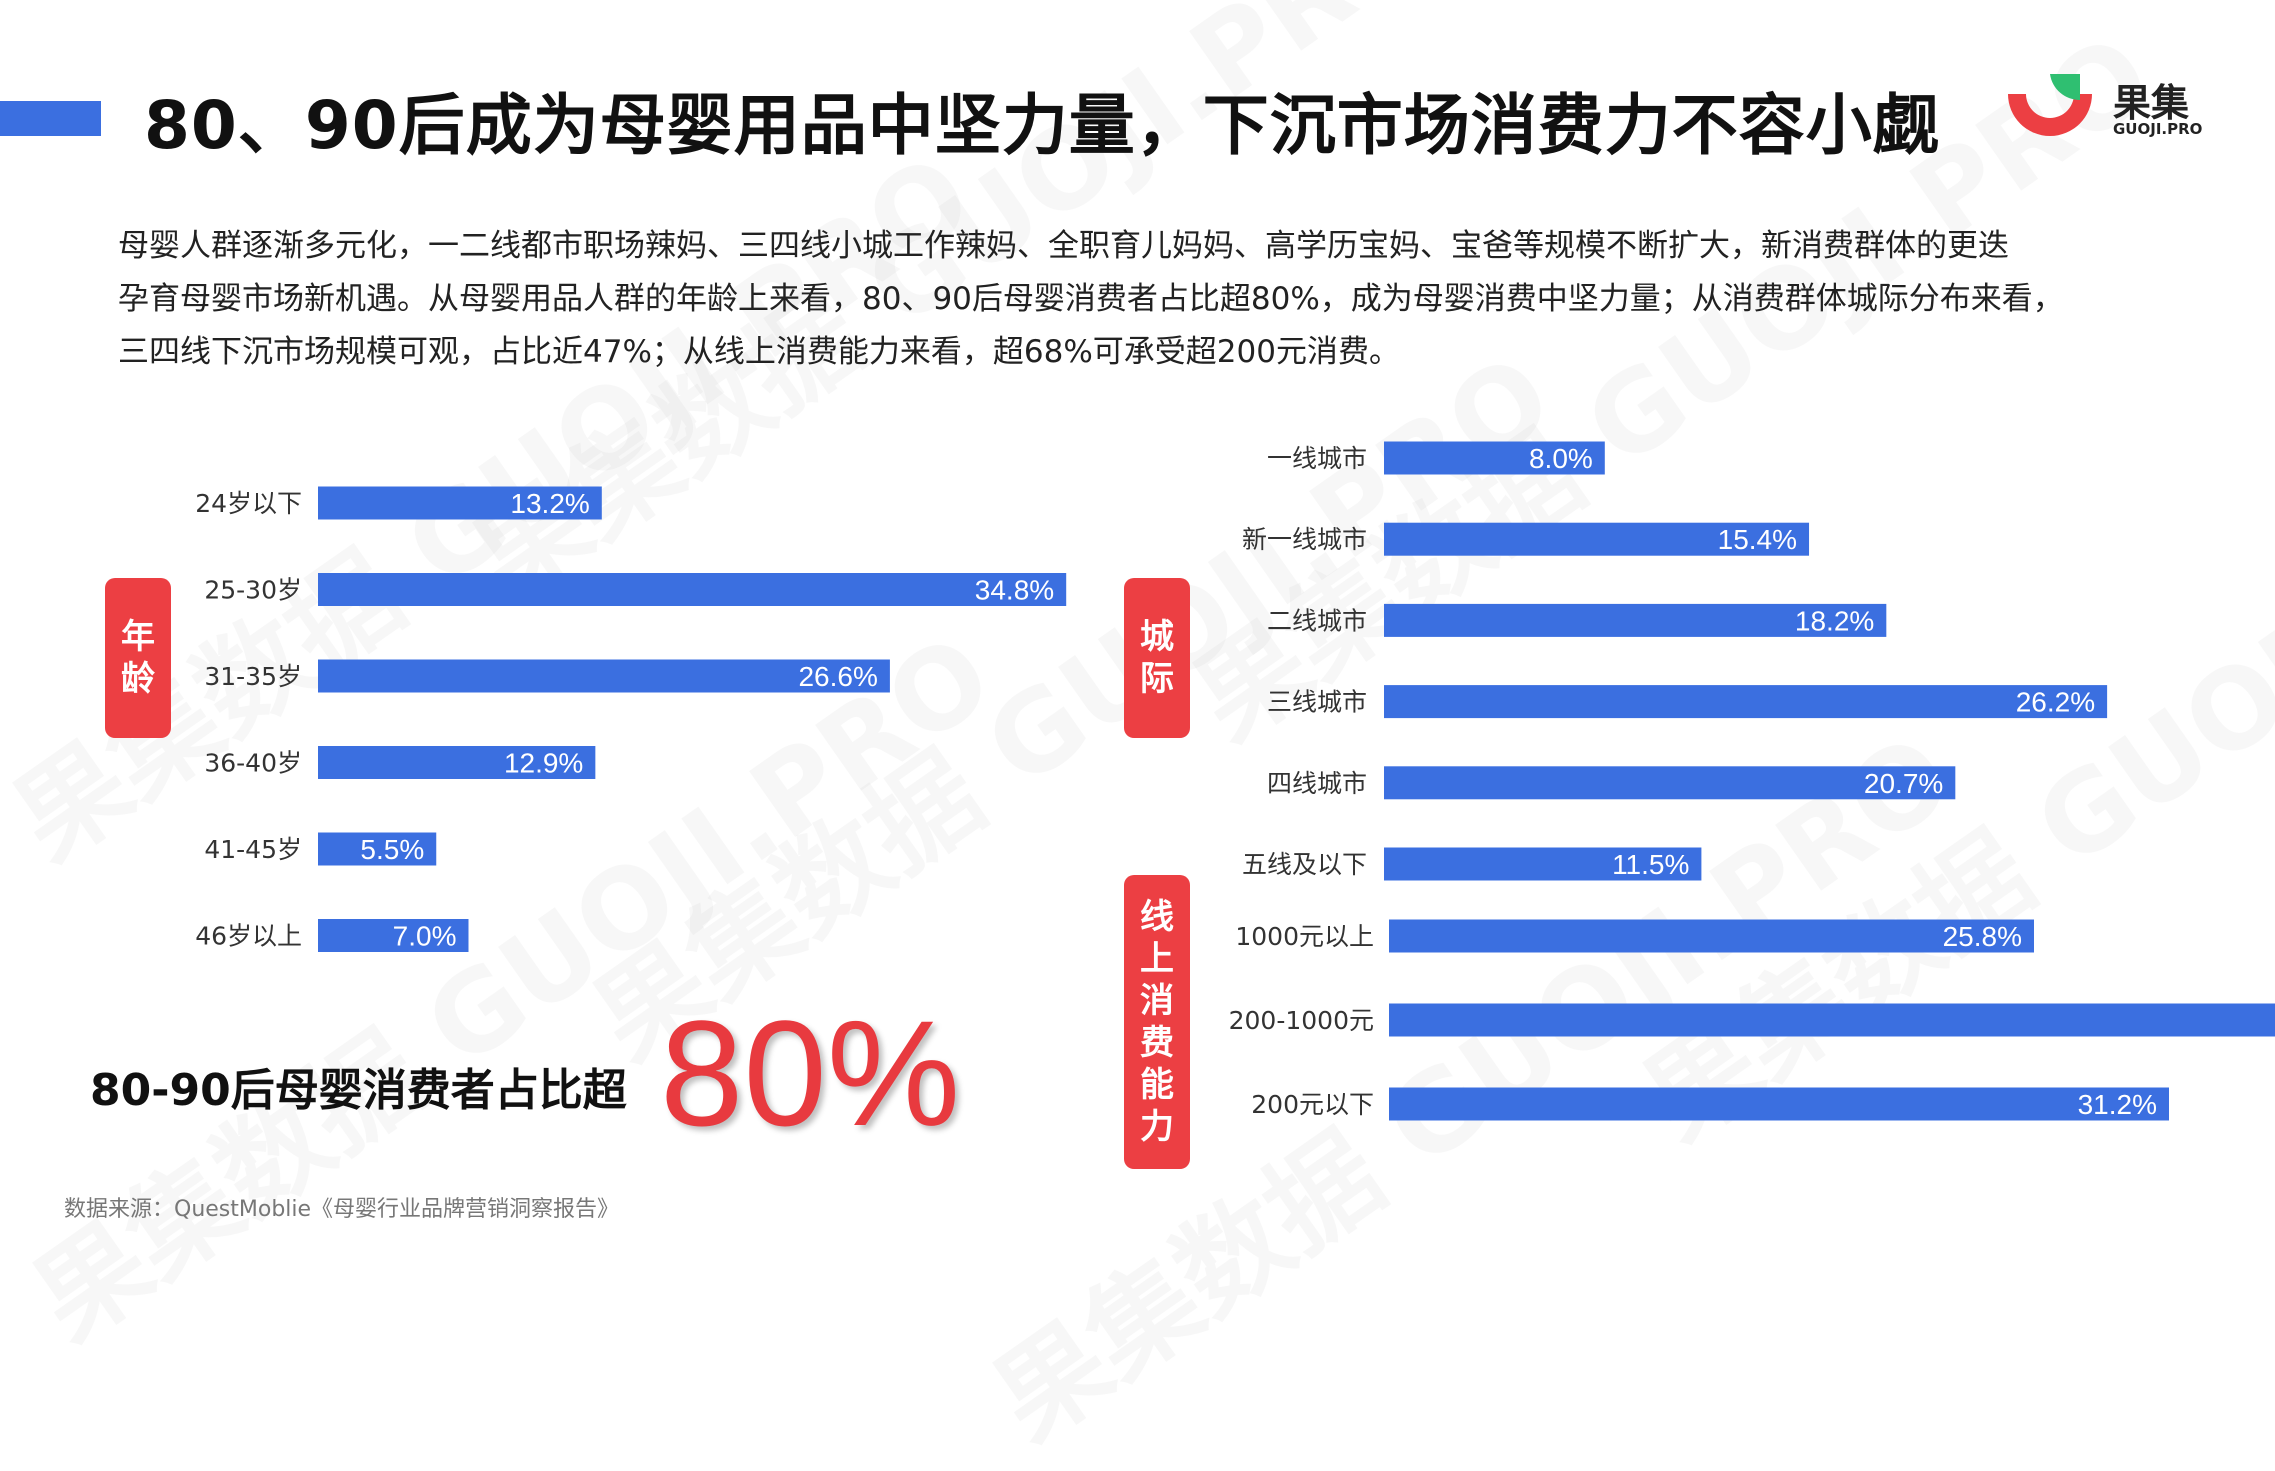  I want to click on category-label: 24岁以下, so click(248, 503).